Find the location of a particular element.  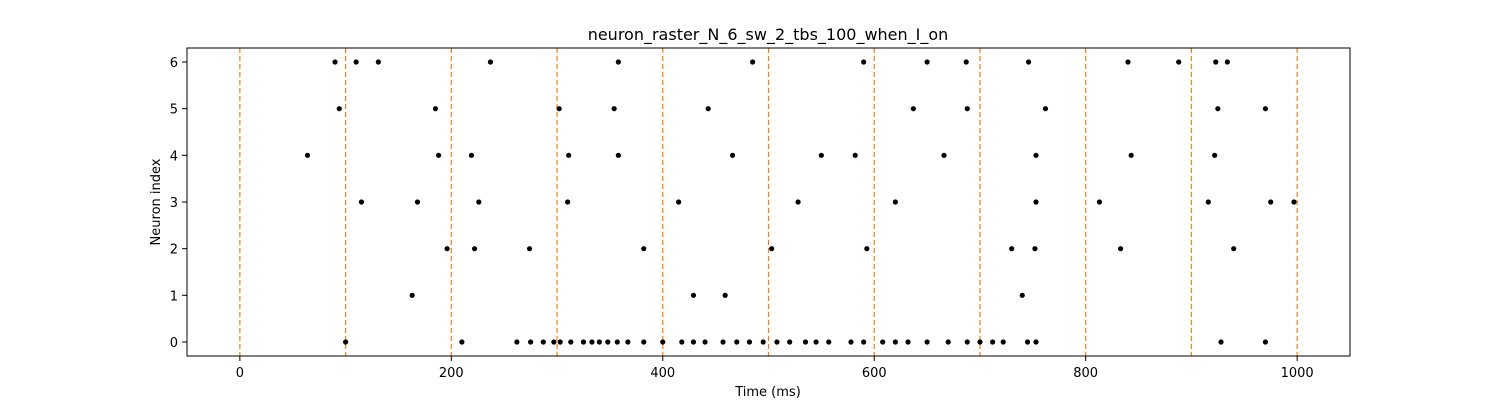

x-tick-label: 600 is located at coordinates (874, 373).